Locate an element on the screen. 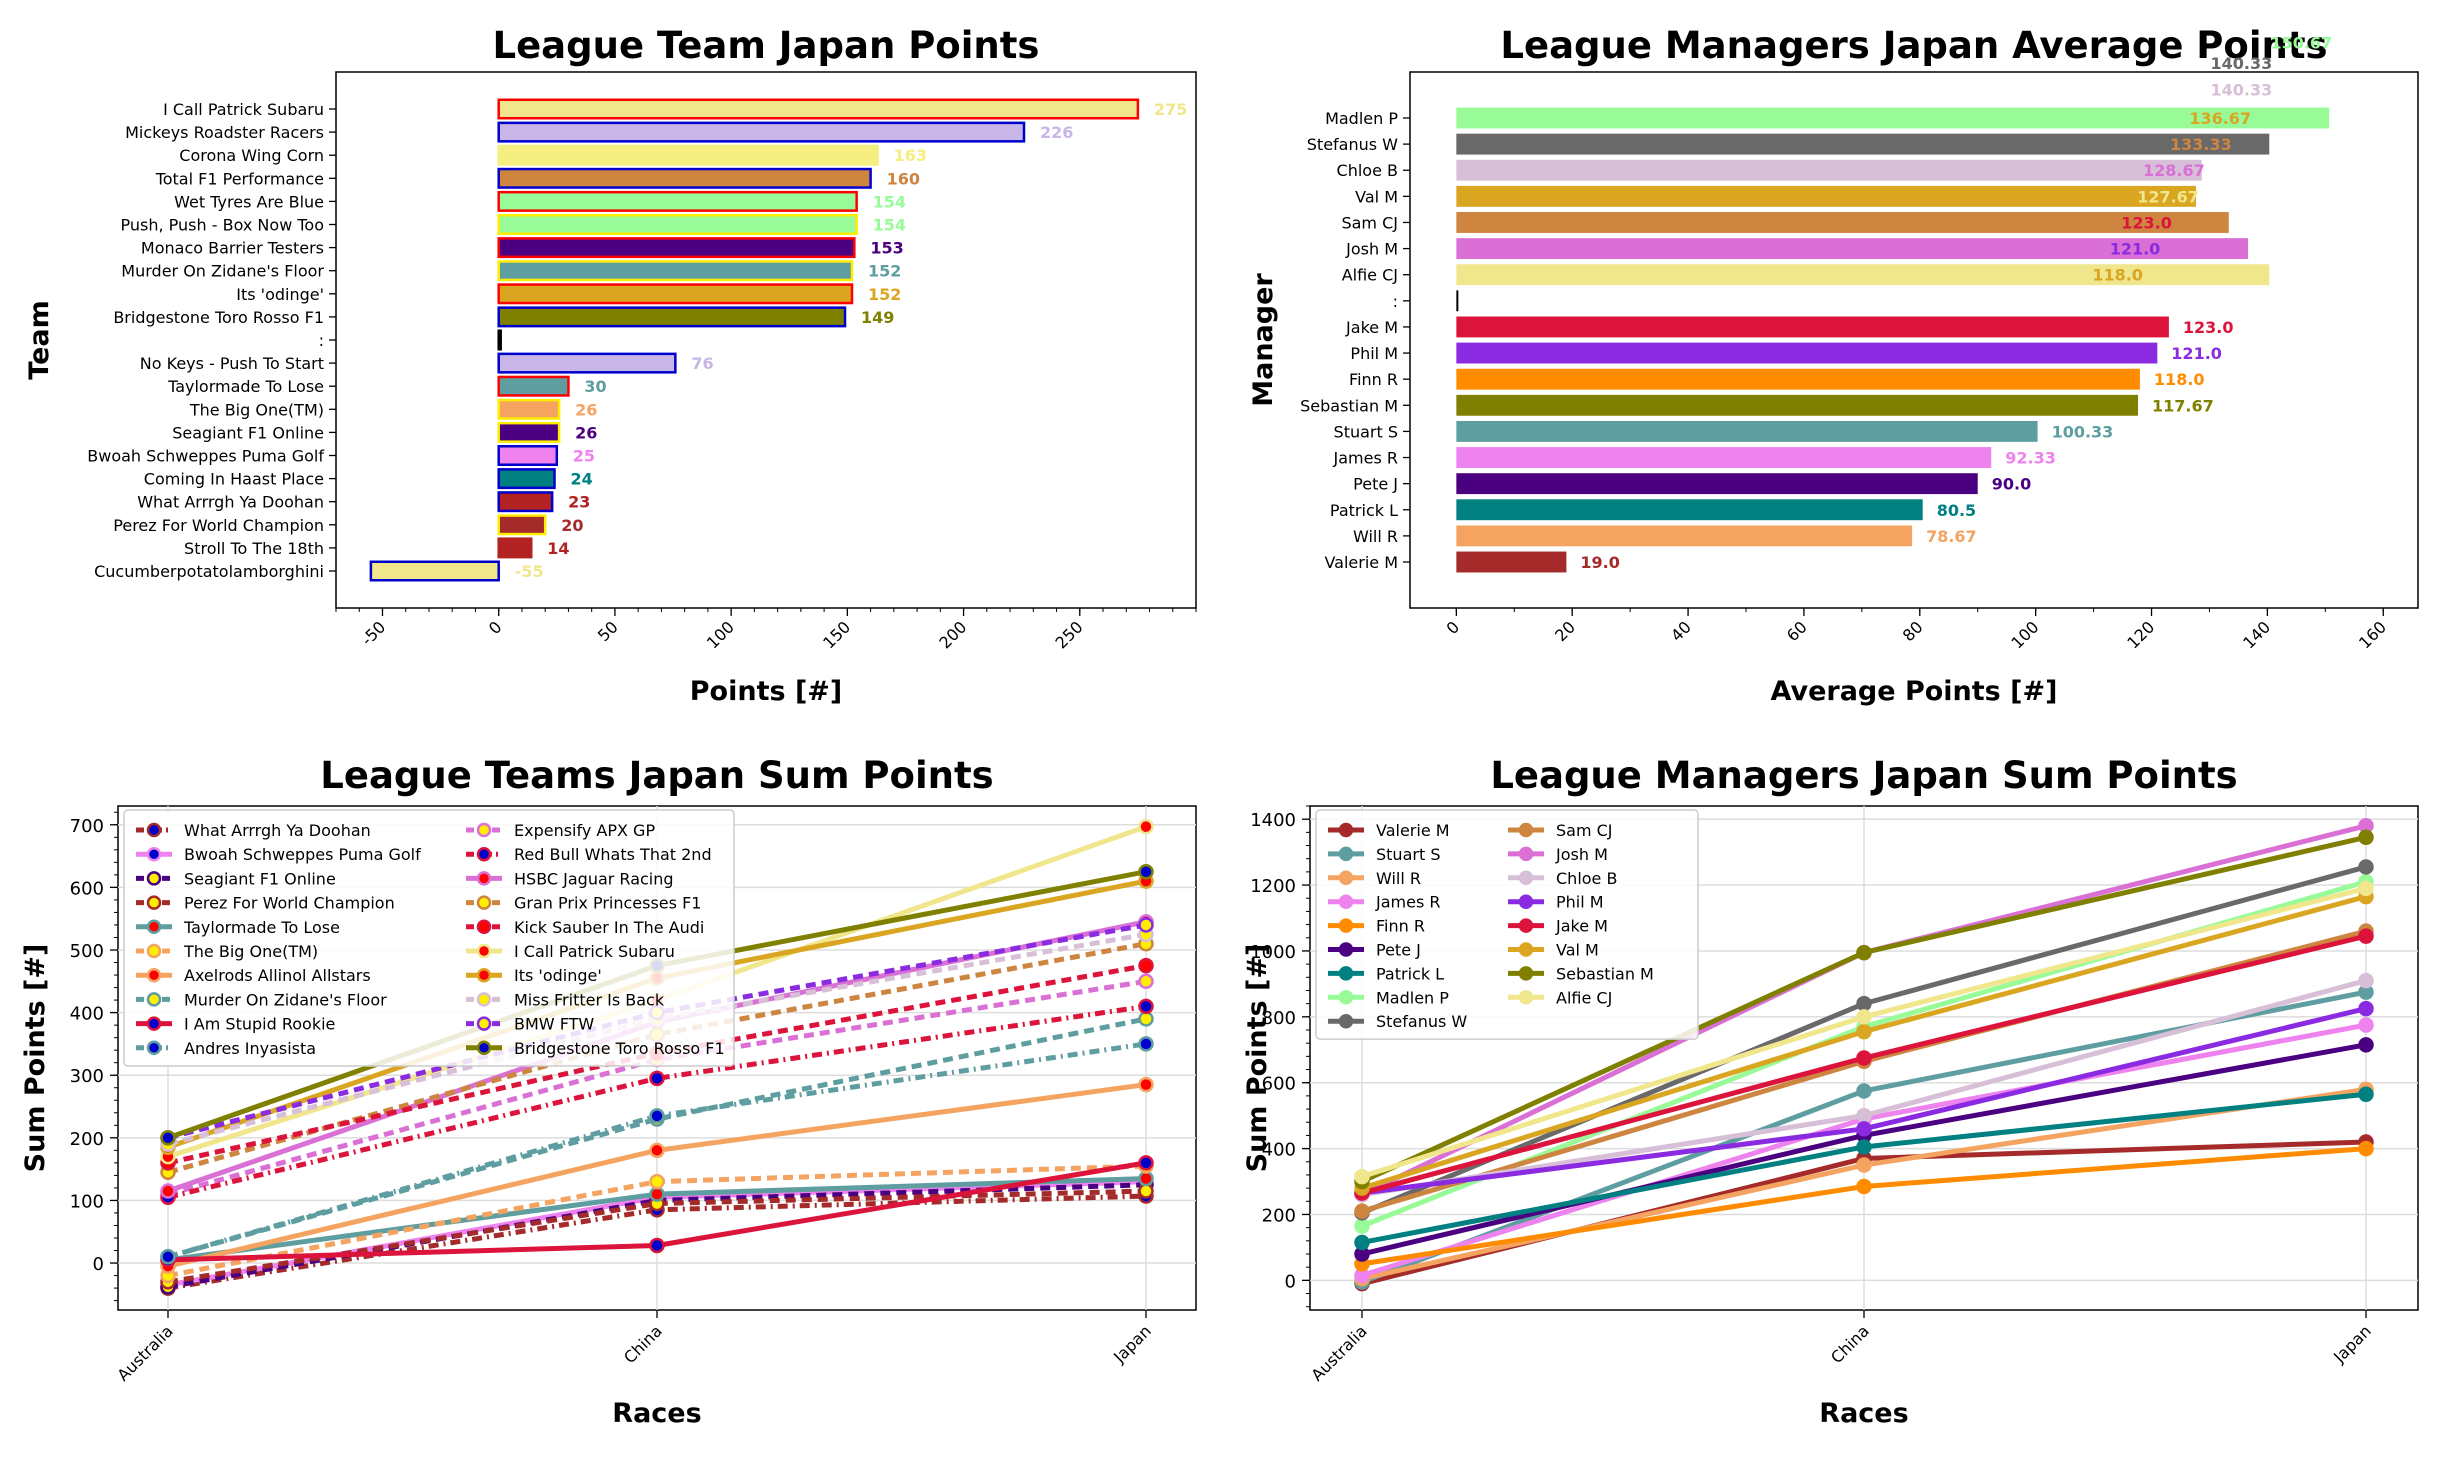 The height and width of the screenshot is (1458, 2438). legend-label: Red Bull Whats That 2nd is located at coordinates (613, 854).